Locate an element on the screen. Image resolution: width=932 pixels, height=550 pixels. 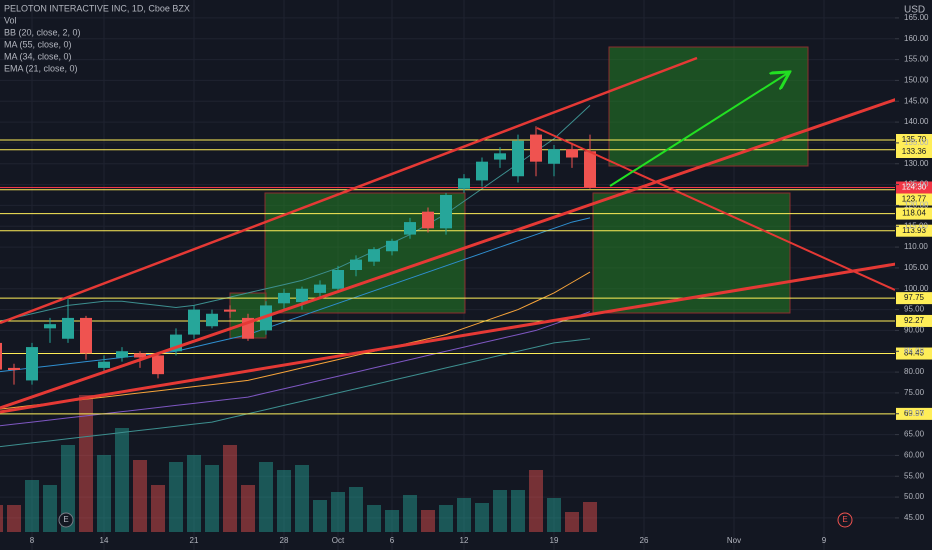
y-tick-label: 45.00 is located at coordinates (914, 517).